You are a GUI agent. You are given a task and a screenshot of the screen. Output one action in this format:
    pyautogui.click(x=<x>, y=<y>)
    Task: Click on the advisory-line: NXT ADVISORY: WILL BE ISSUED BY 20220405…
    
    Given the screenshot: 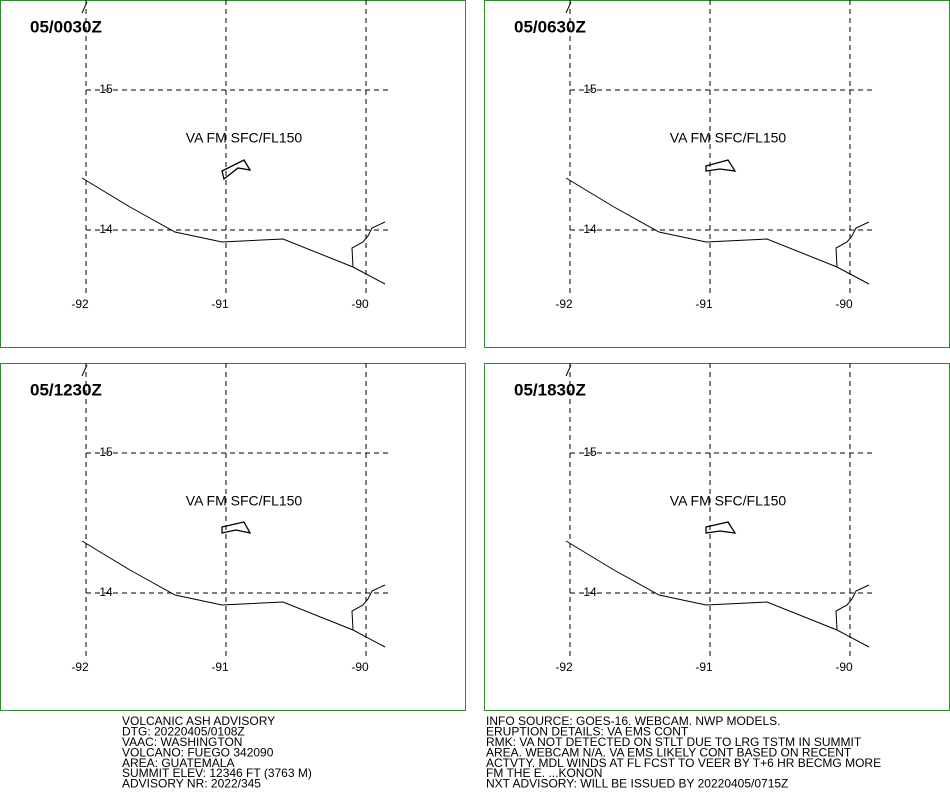 What is the action you would take?
    pyautogui.click(x=637, y=784)
    